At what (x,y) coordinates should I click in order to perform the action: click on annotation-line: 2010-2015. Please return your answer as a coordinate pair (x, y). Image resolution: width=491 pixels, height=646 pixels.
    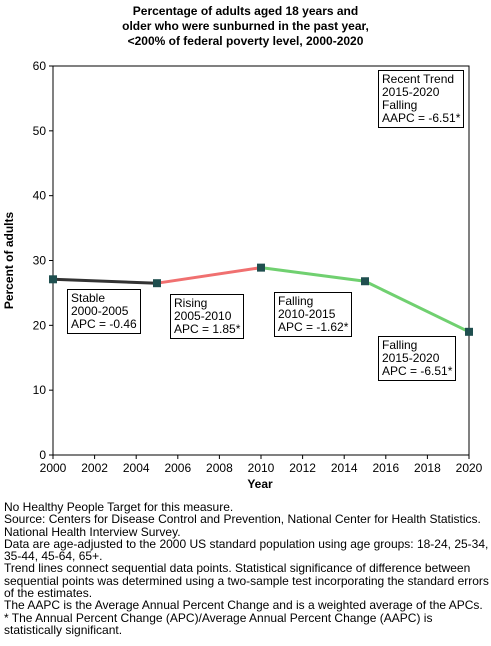
    Looking at the image, I should click on (307, 314).